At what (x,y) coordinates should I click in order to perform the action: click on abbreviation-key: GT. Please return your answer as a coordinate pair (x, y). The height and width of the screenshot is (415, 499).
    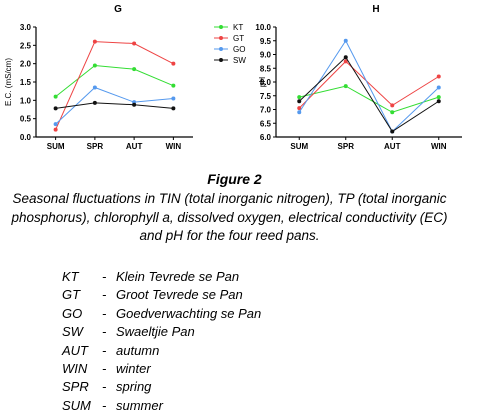
    Looking at the image, I should click on (71, 295).